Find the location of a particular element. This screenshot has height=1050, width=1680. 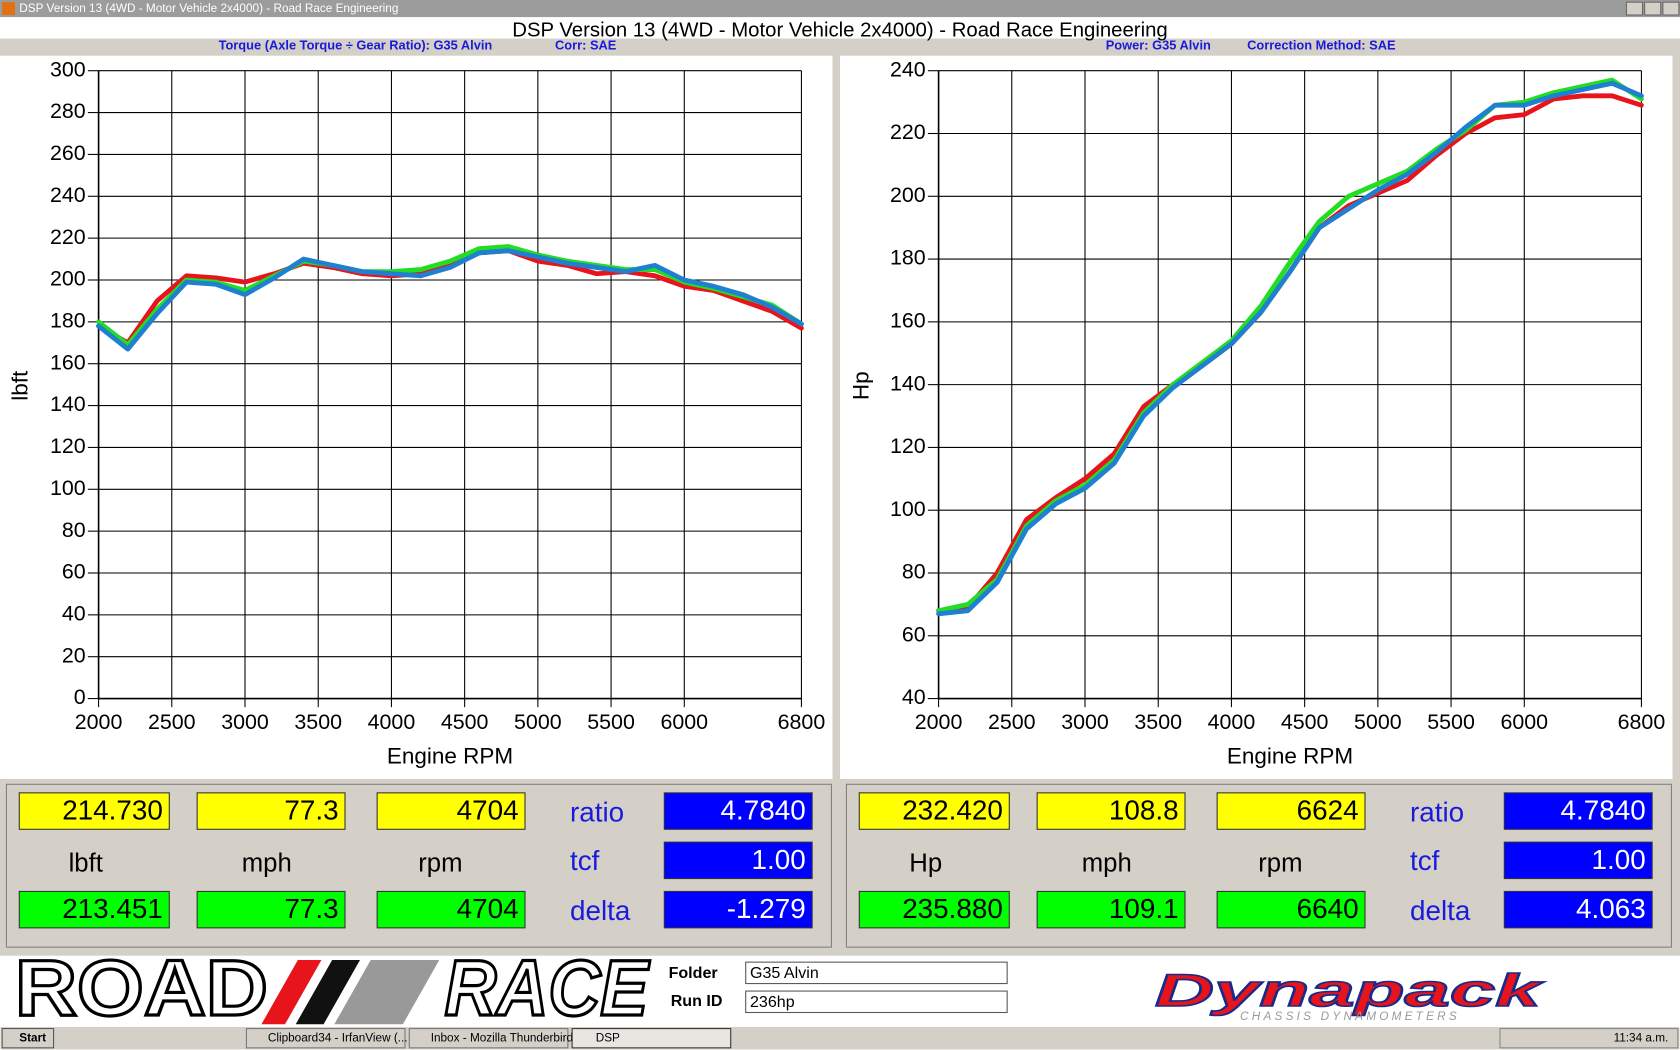

run-id-field is located at coordinates (876, 1002).